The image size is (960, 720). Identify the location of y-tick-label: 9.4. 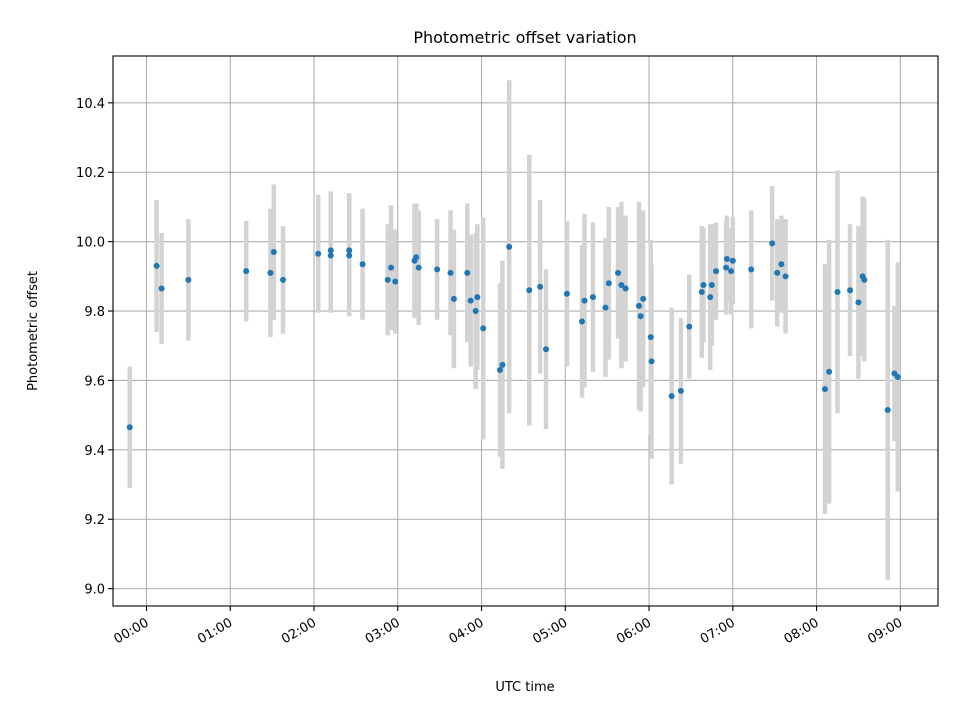
(94, 451).